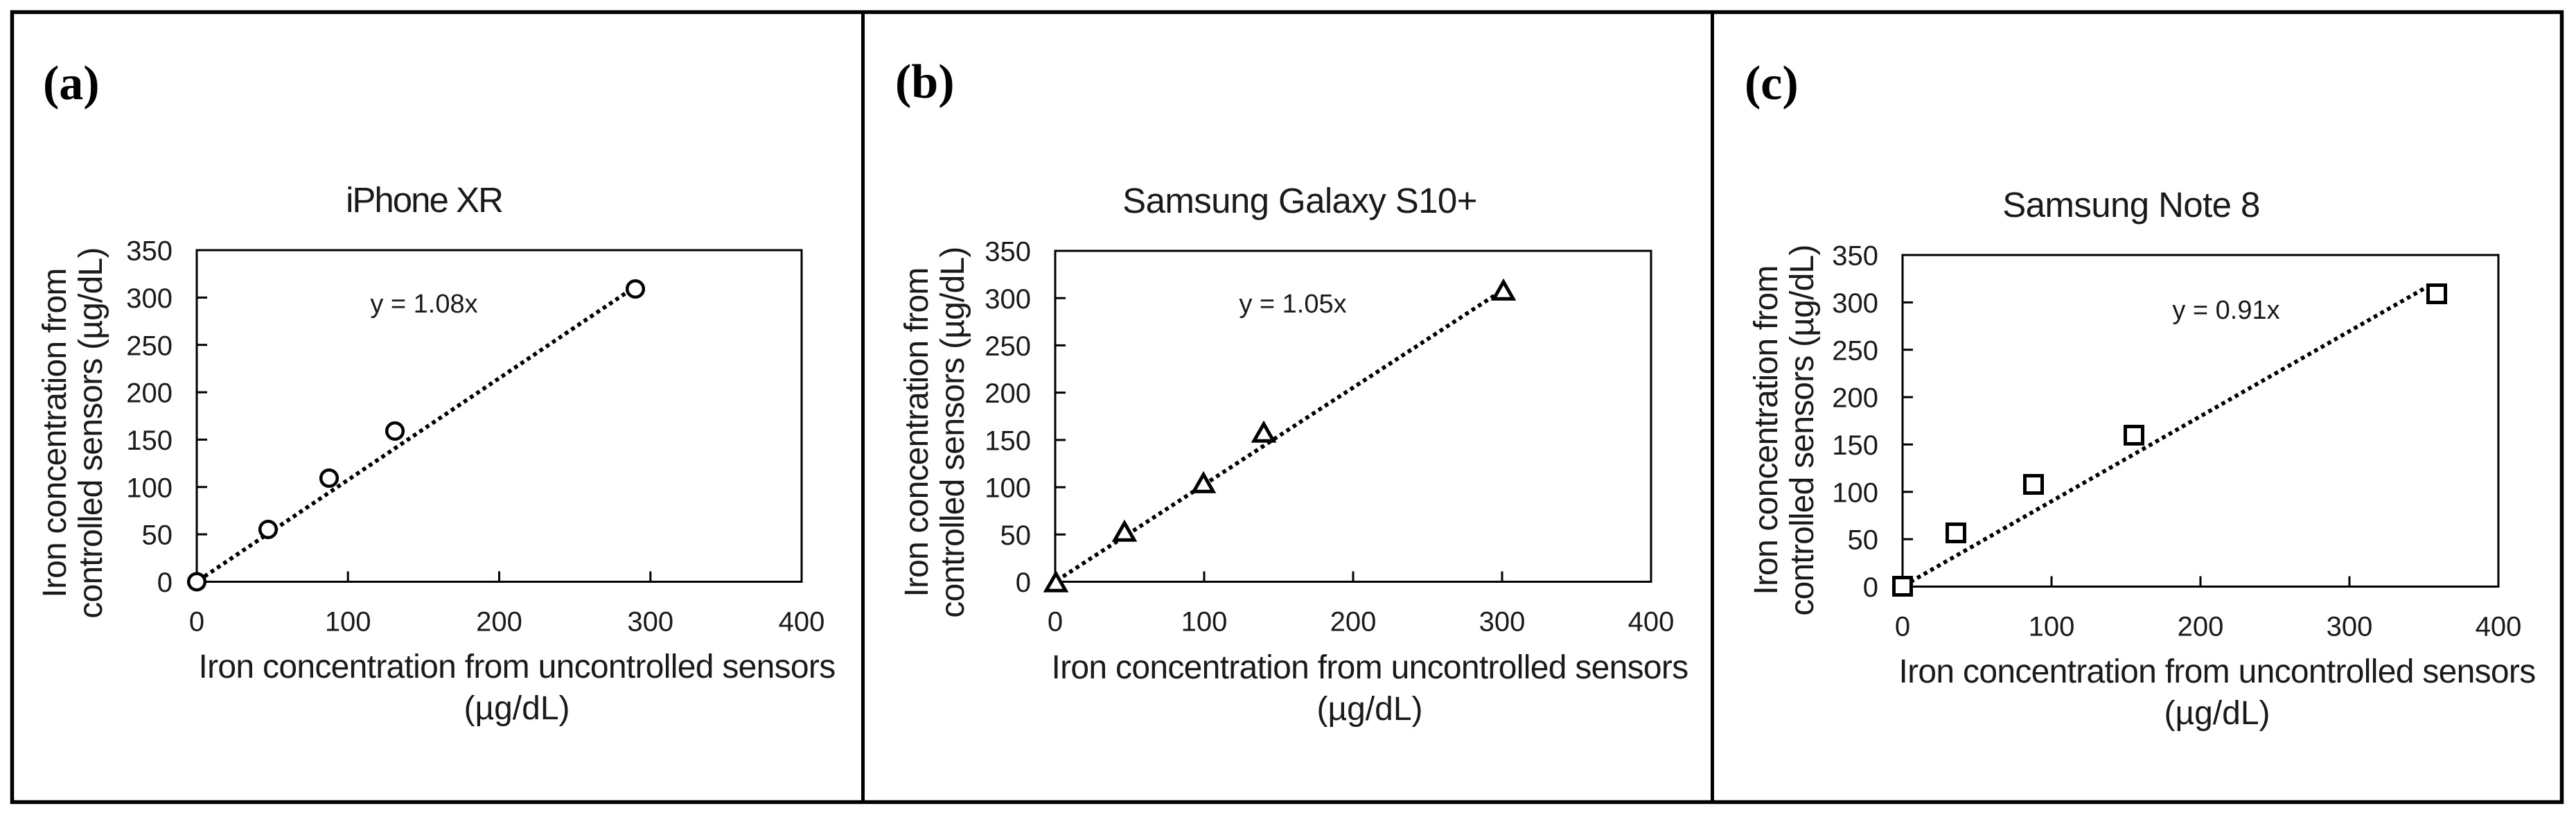  Describe the element at coordinates (925, 82) in the screenshot. I see `svg-text: (b)` at that location.